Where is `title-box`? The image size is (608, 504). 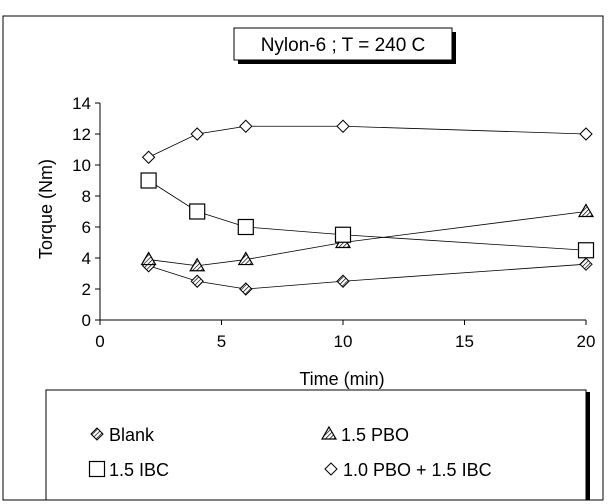 title-box is located at coordinates (343, 44).